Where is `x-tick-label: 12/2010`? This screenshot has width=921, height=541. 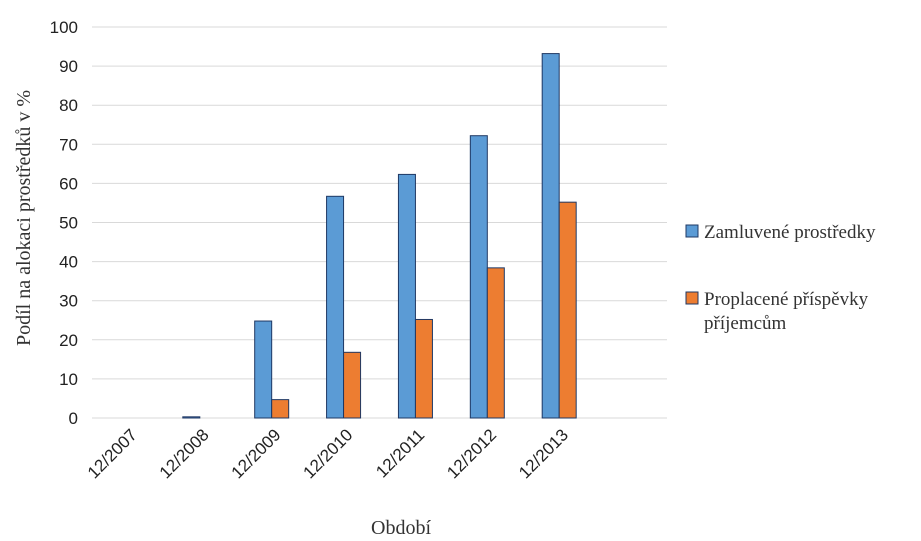 x-tick-label: 12/2010 is located at coordinates (328, 453).